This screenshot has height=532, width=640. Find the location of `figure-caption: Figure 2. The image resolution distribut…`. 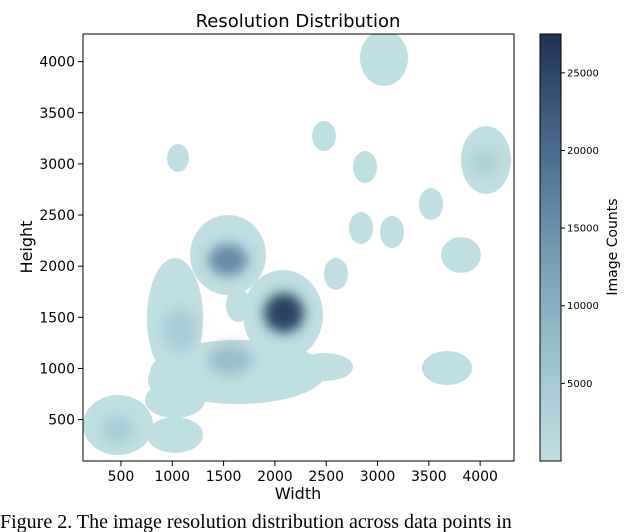

figure-caption: Figure 2. The image resolution distribut… is located at coordinates (256, 522).